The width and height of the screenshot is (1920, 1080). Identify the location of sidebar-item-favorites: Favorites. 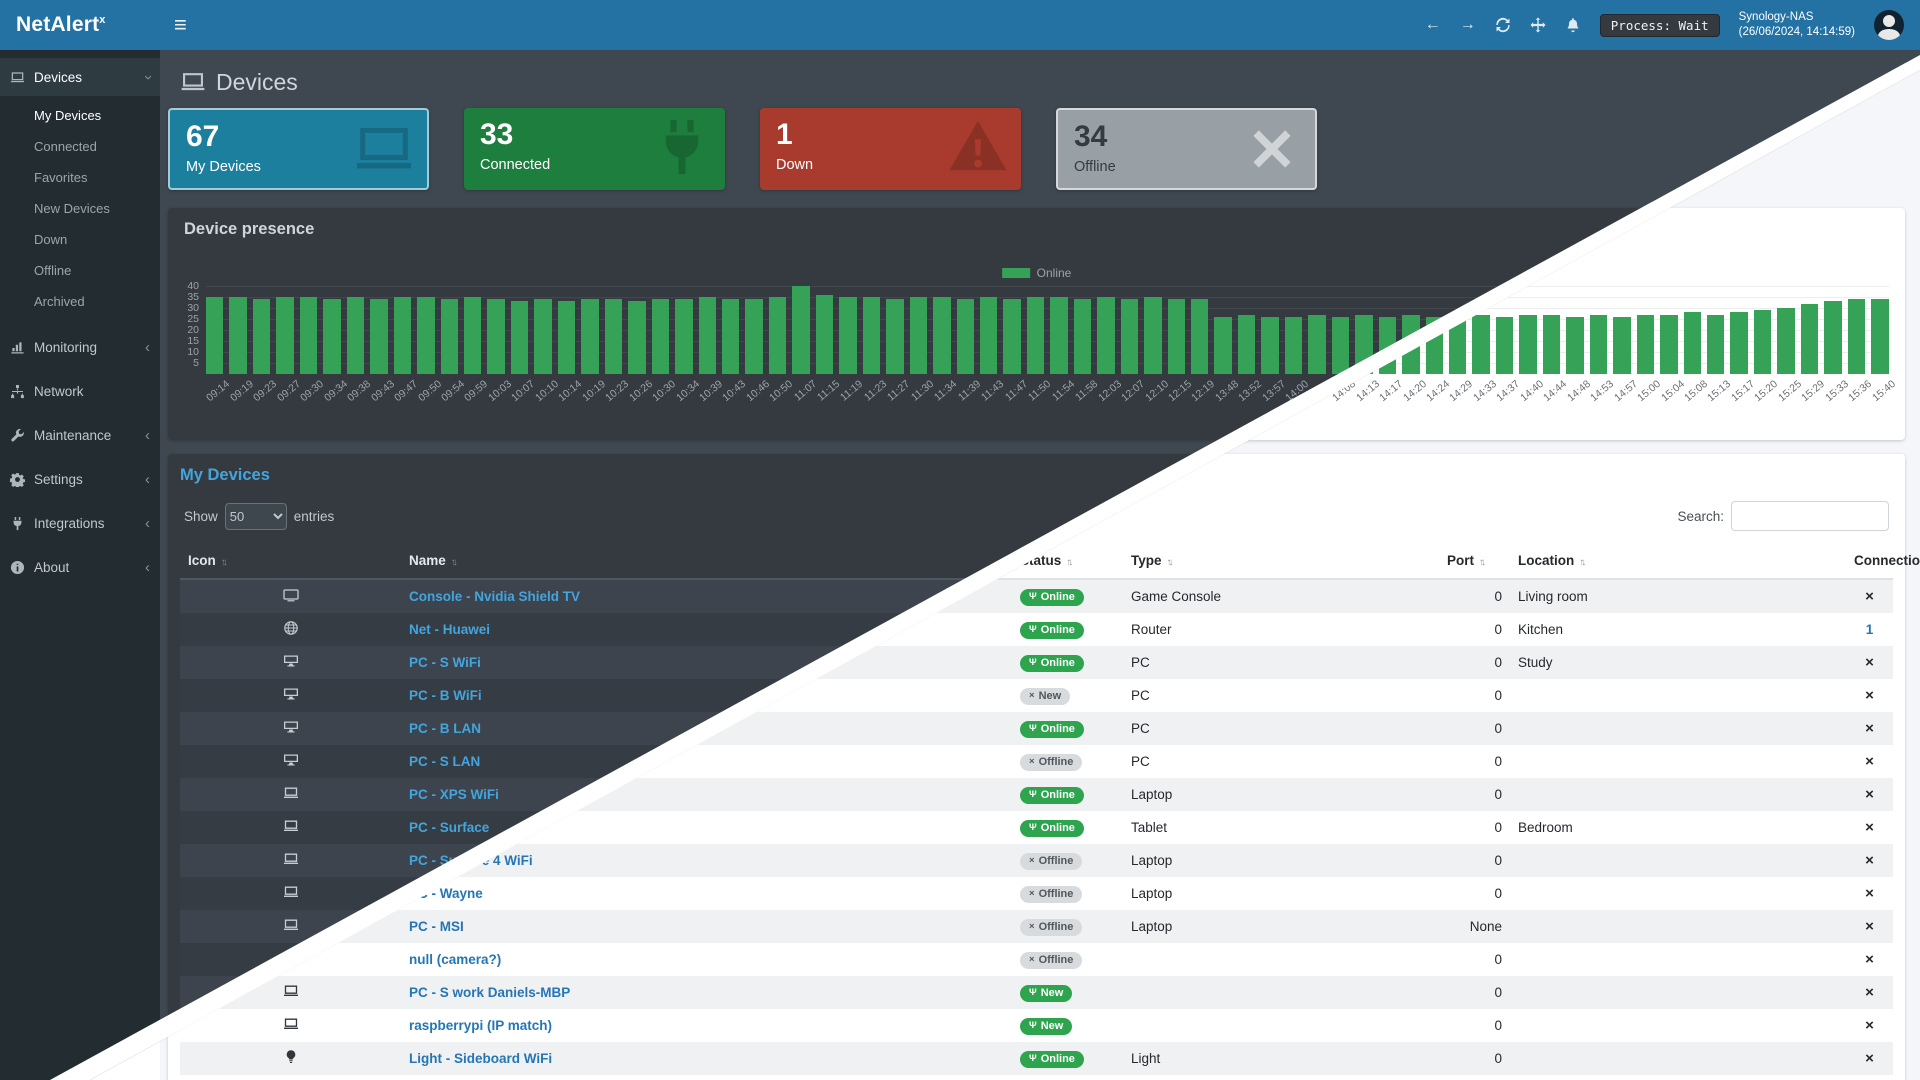
(61, 177).